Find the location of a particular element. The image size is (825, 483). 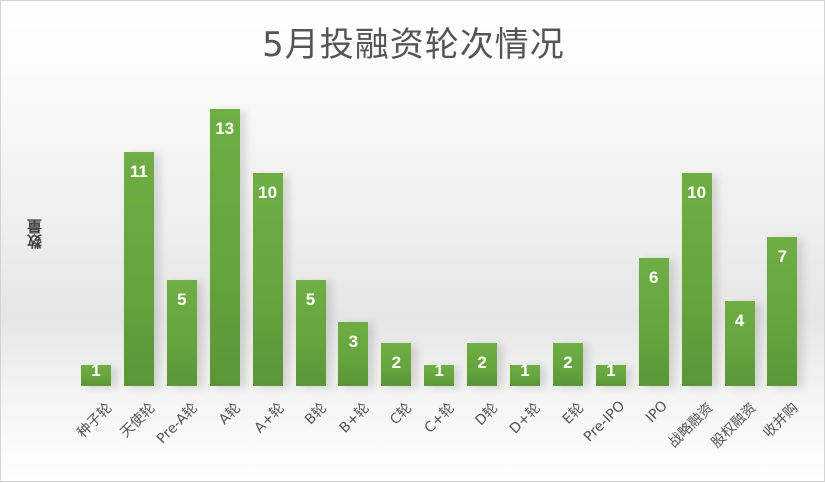

x-tick-label: C轮 is located at coordinates (401, 414).